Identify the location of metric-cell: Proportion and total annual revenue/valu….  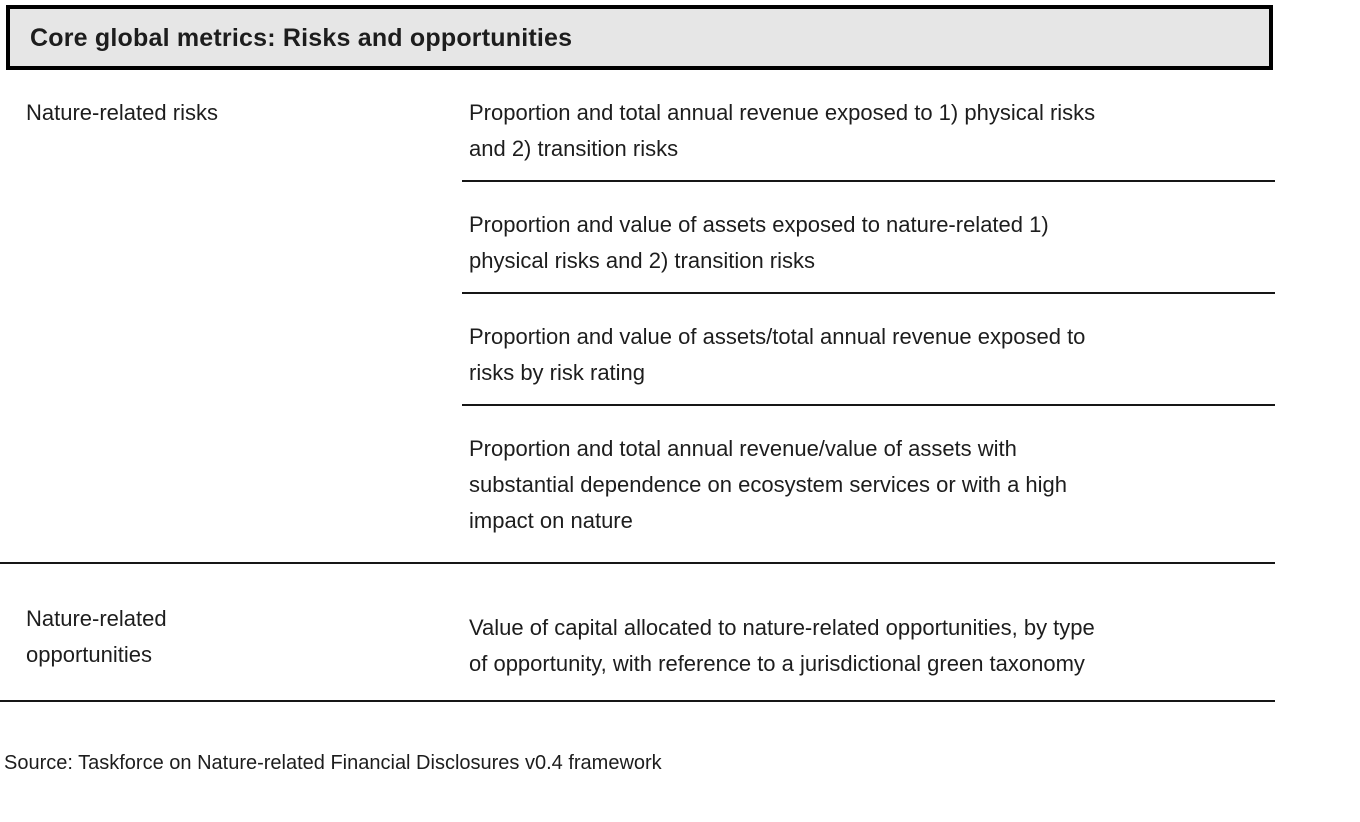
(868, 483).